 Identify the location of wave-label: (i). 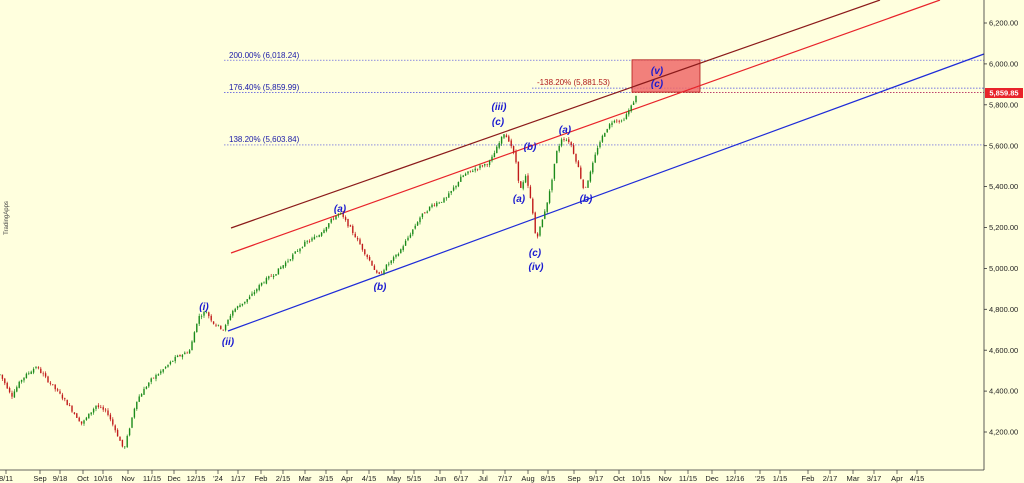
(204, 307).